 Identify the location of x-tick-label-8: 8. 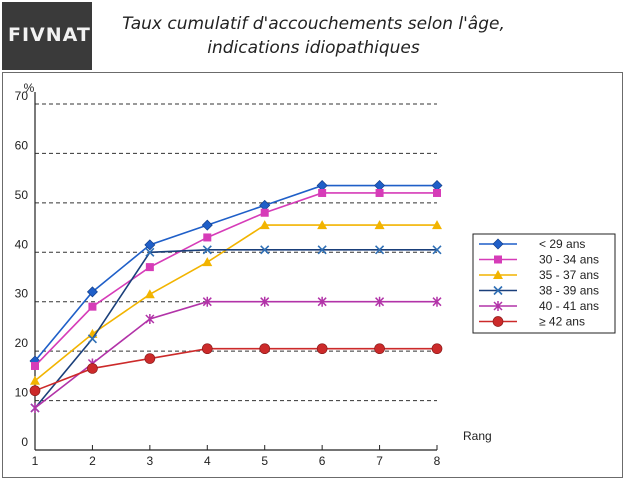
(437, 461).